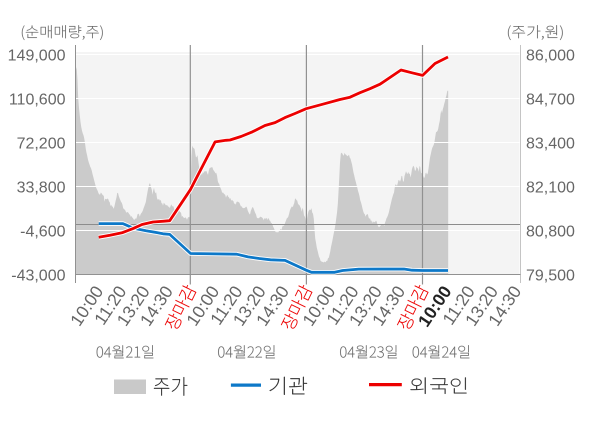 This screenshot has width=600, height=428. Describe the element at coordinates (41, 187) in the screenshot. I see `svg-text: 33,800` at that location.